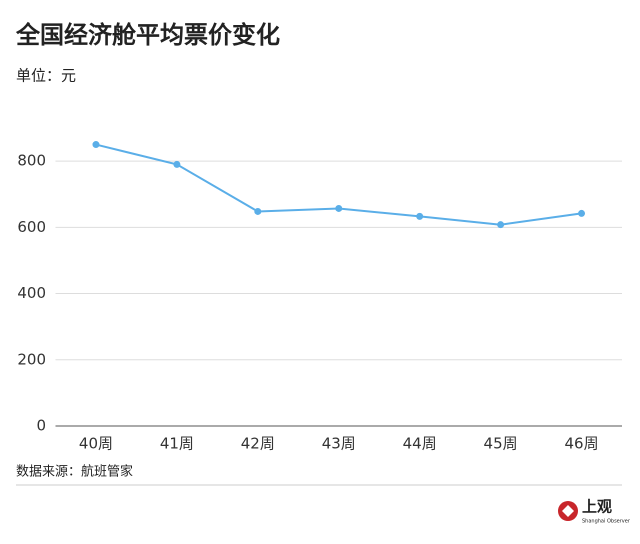 The height and width of the screenshot is (544, 640). I want to click on logo-icon-inner, so click(568, 511).